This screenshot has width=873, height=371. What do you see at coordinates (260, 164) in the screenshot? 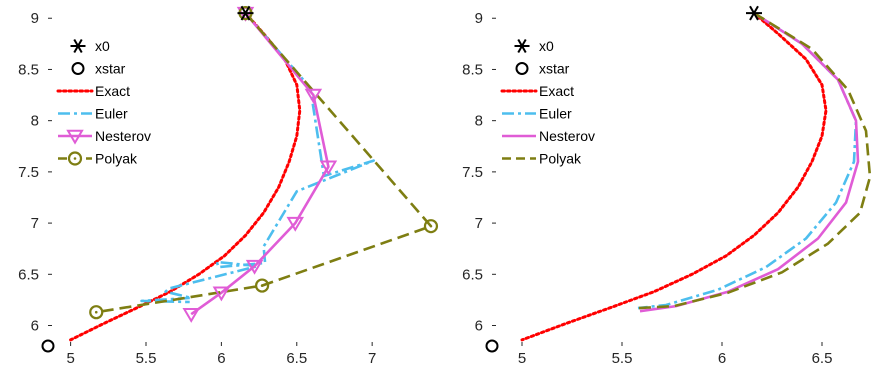
I see `series-line-nesterov` at bounding box center [260, 164].